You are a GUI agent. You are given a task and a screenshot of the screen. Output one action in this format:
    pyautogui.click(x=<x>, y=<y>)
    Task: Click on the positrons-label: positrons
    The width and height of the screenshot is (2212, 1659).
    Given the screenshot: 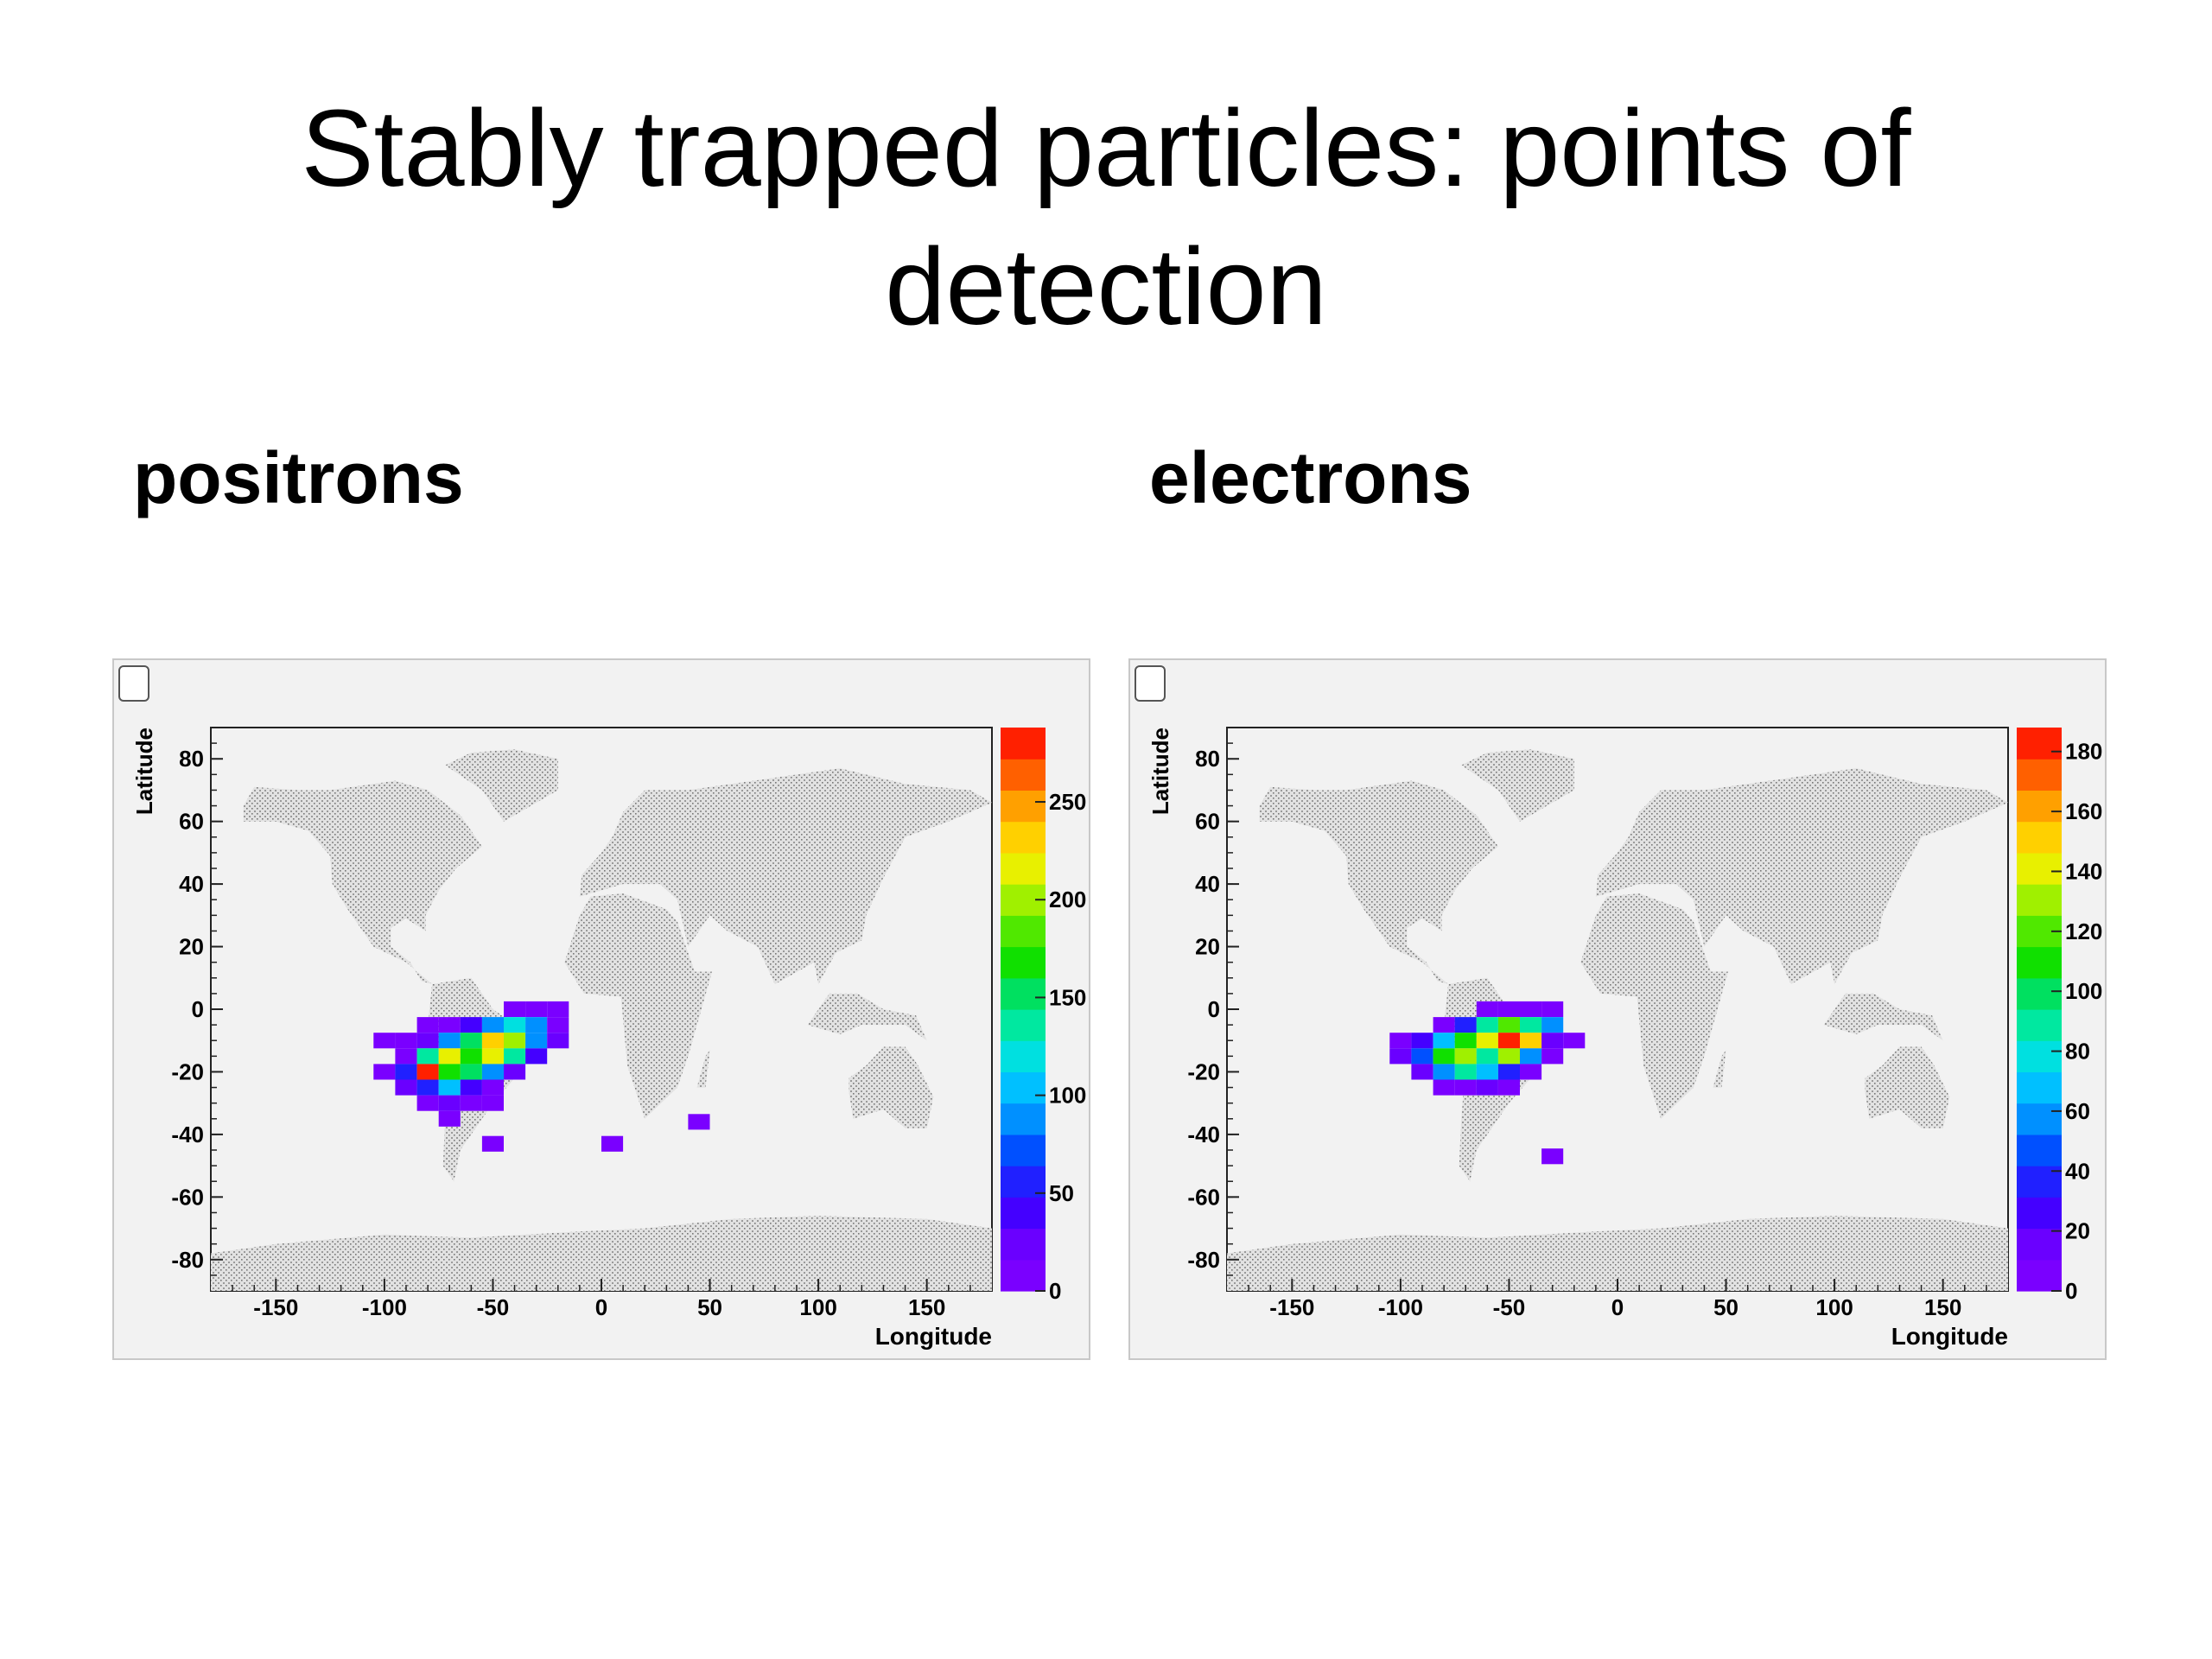 What is the action you would take?
    pyautogui.click(x=298, y=477)
    